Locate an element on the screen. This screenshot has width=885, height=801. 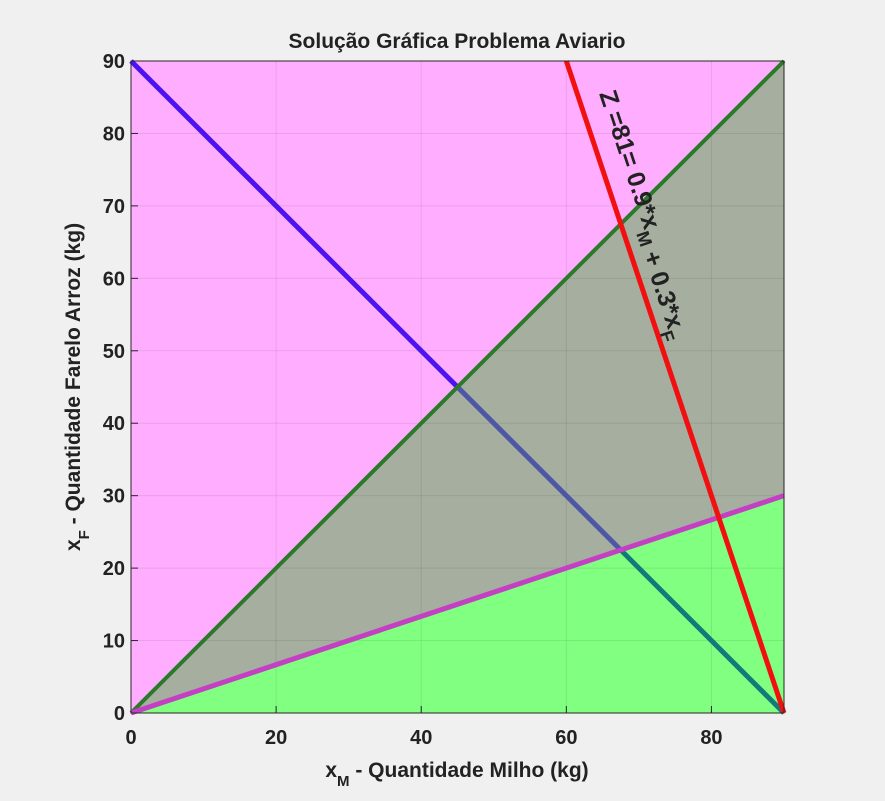
y-tick-label-50: 50 is located at coordinates (114, 352).